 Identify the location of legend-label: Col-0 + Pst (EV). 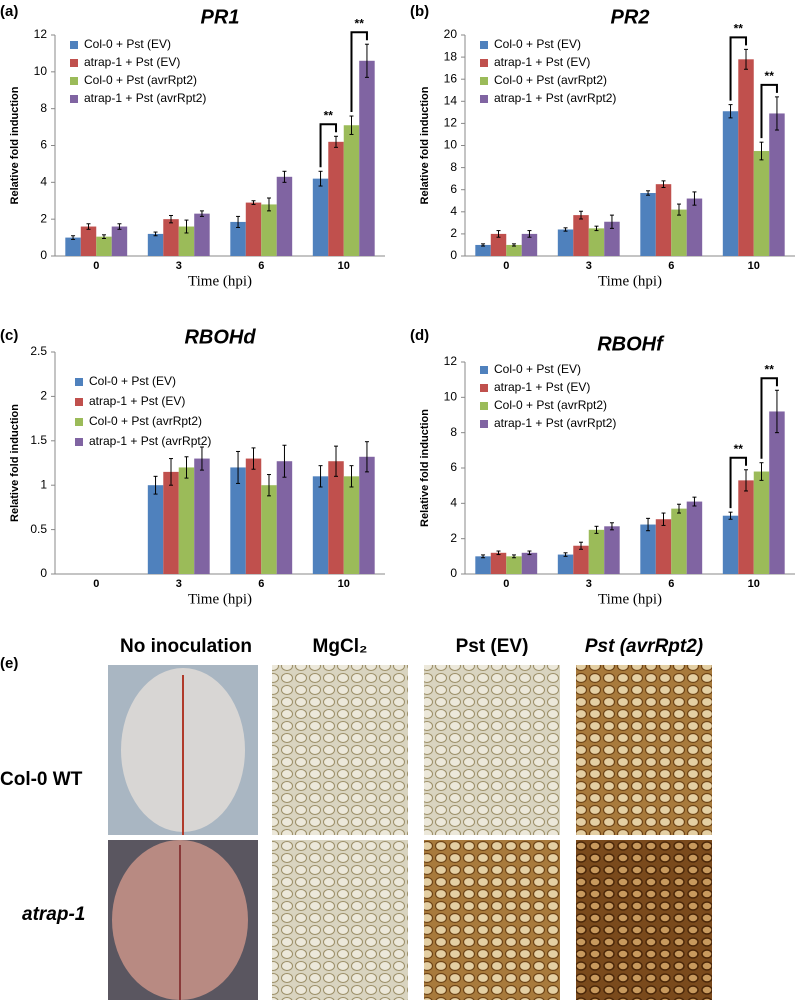
(127, 44).